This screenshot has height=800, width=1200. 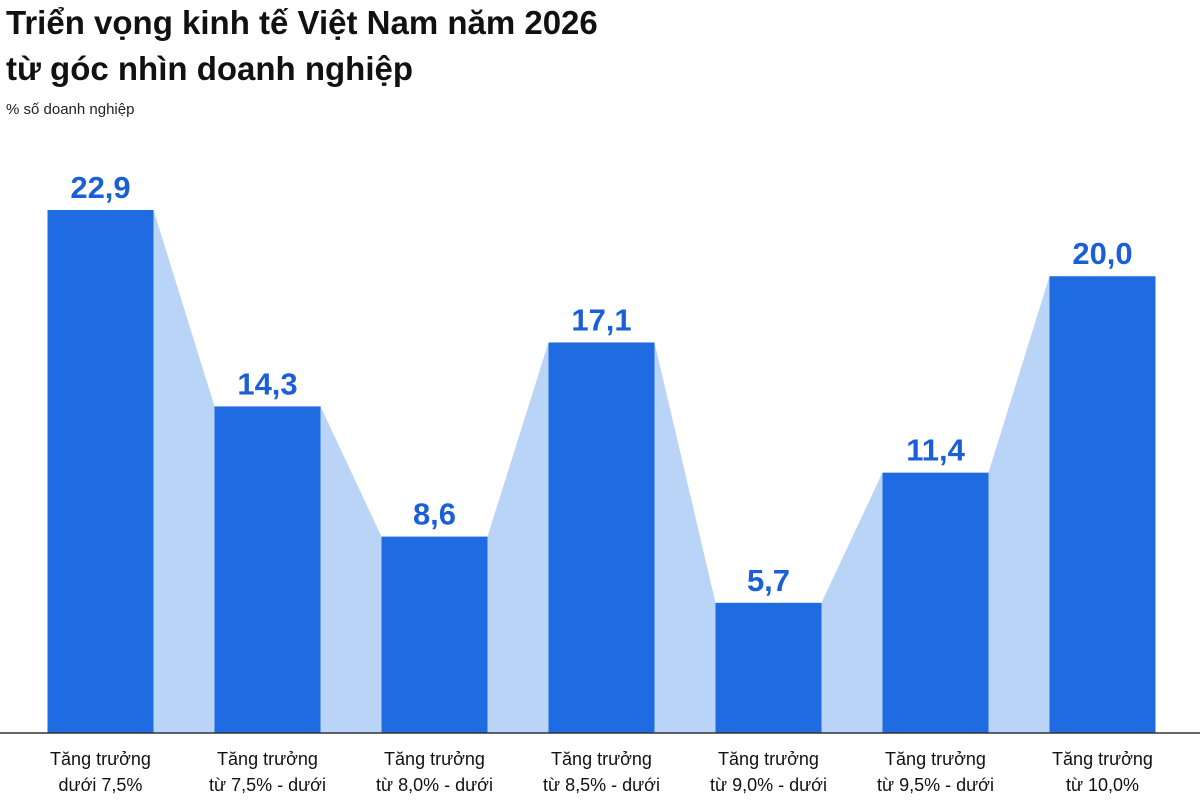 What do you see at coordinates (100, 187) in the screenshot?
I see `value-label: 22,9` at bounding box center [100, 187].